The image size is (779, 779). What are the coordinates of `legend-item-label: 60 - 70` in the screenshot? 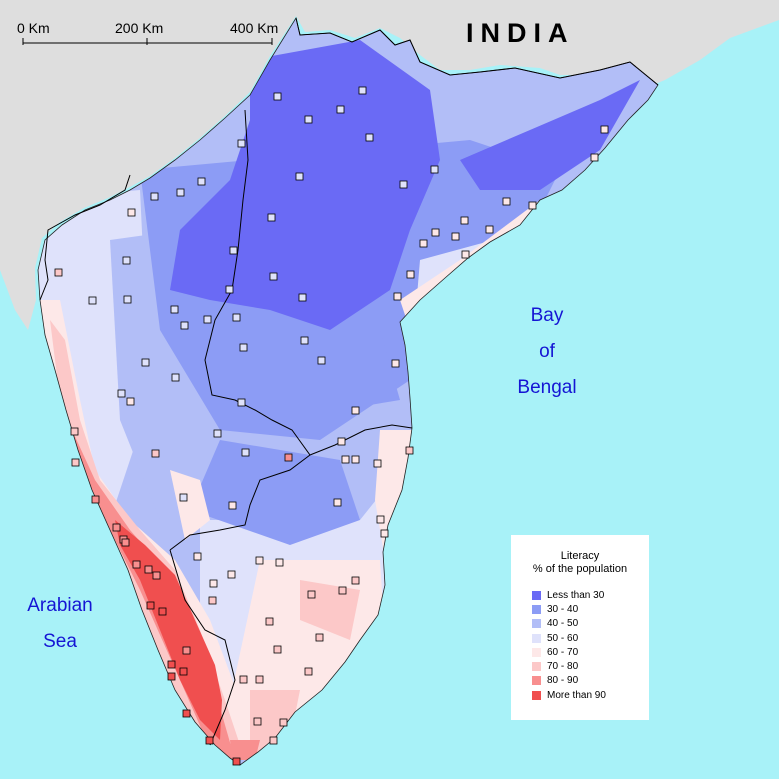 It's located at (563, 652).